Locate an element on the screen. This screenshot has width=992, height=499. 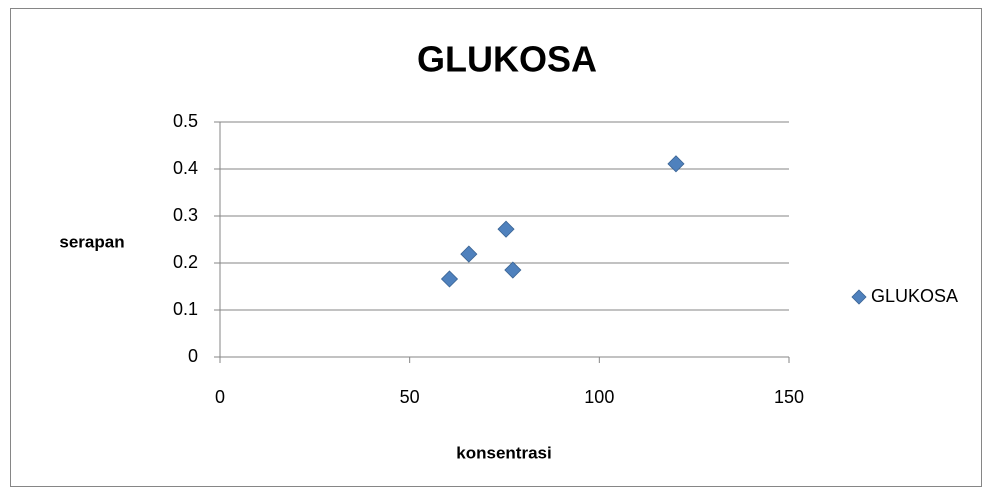
x-tick-label: 50 is located at coordinates (410, 397).